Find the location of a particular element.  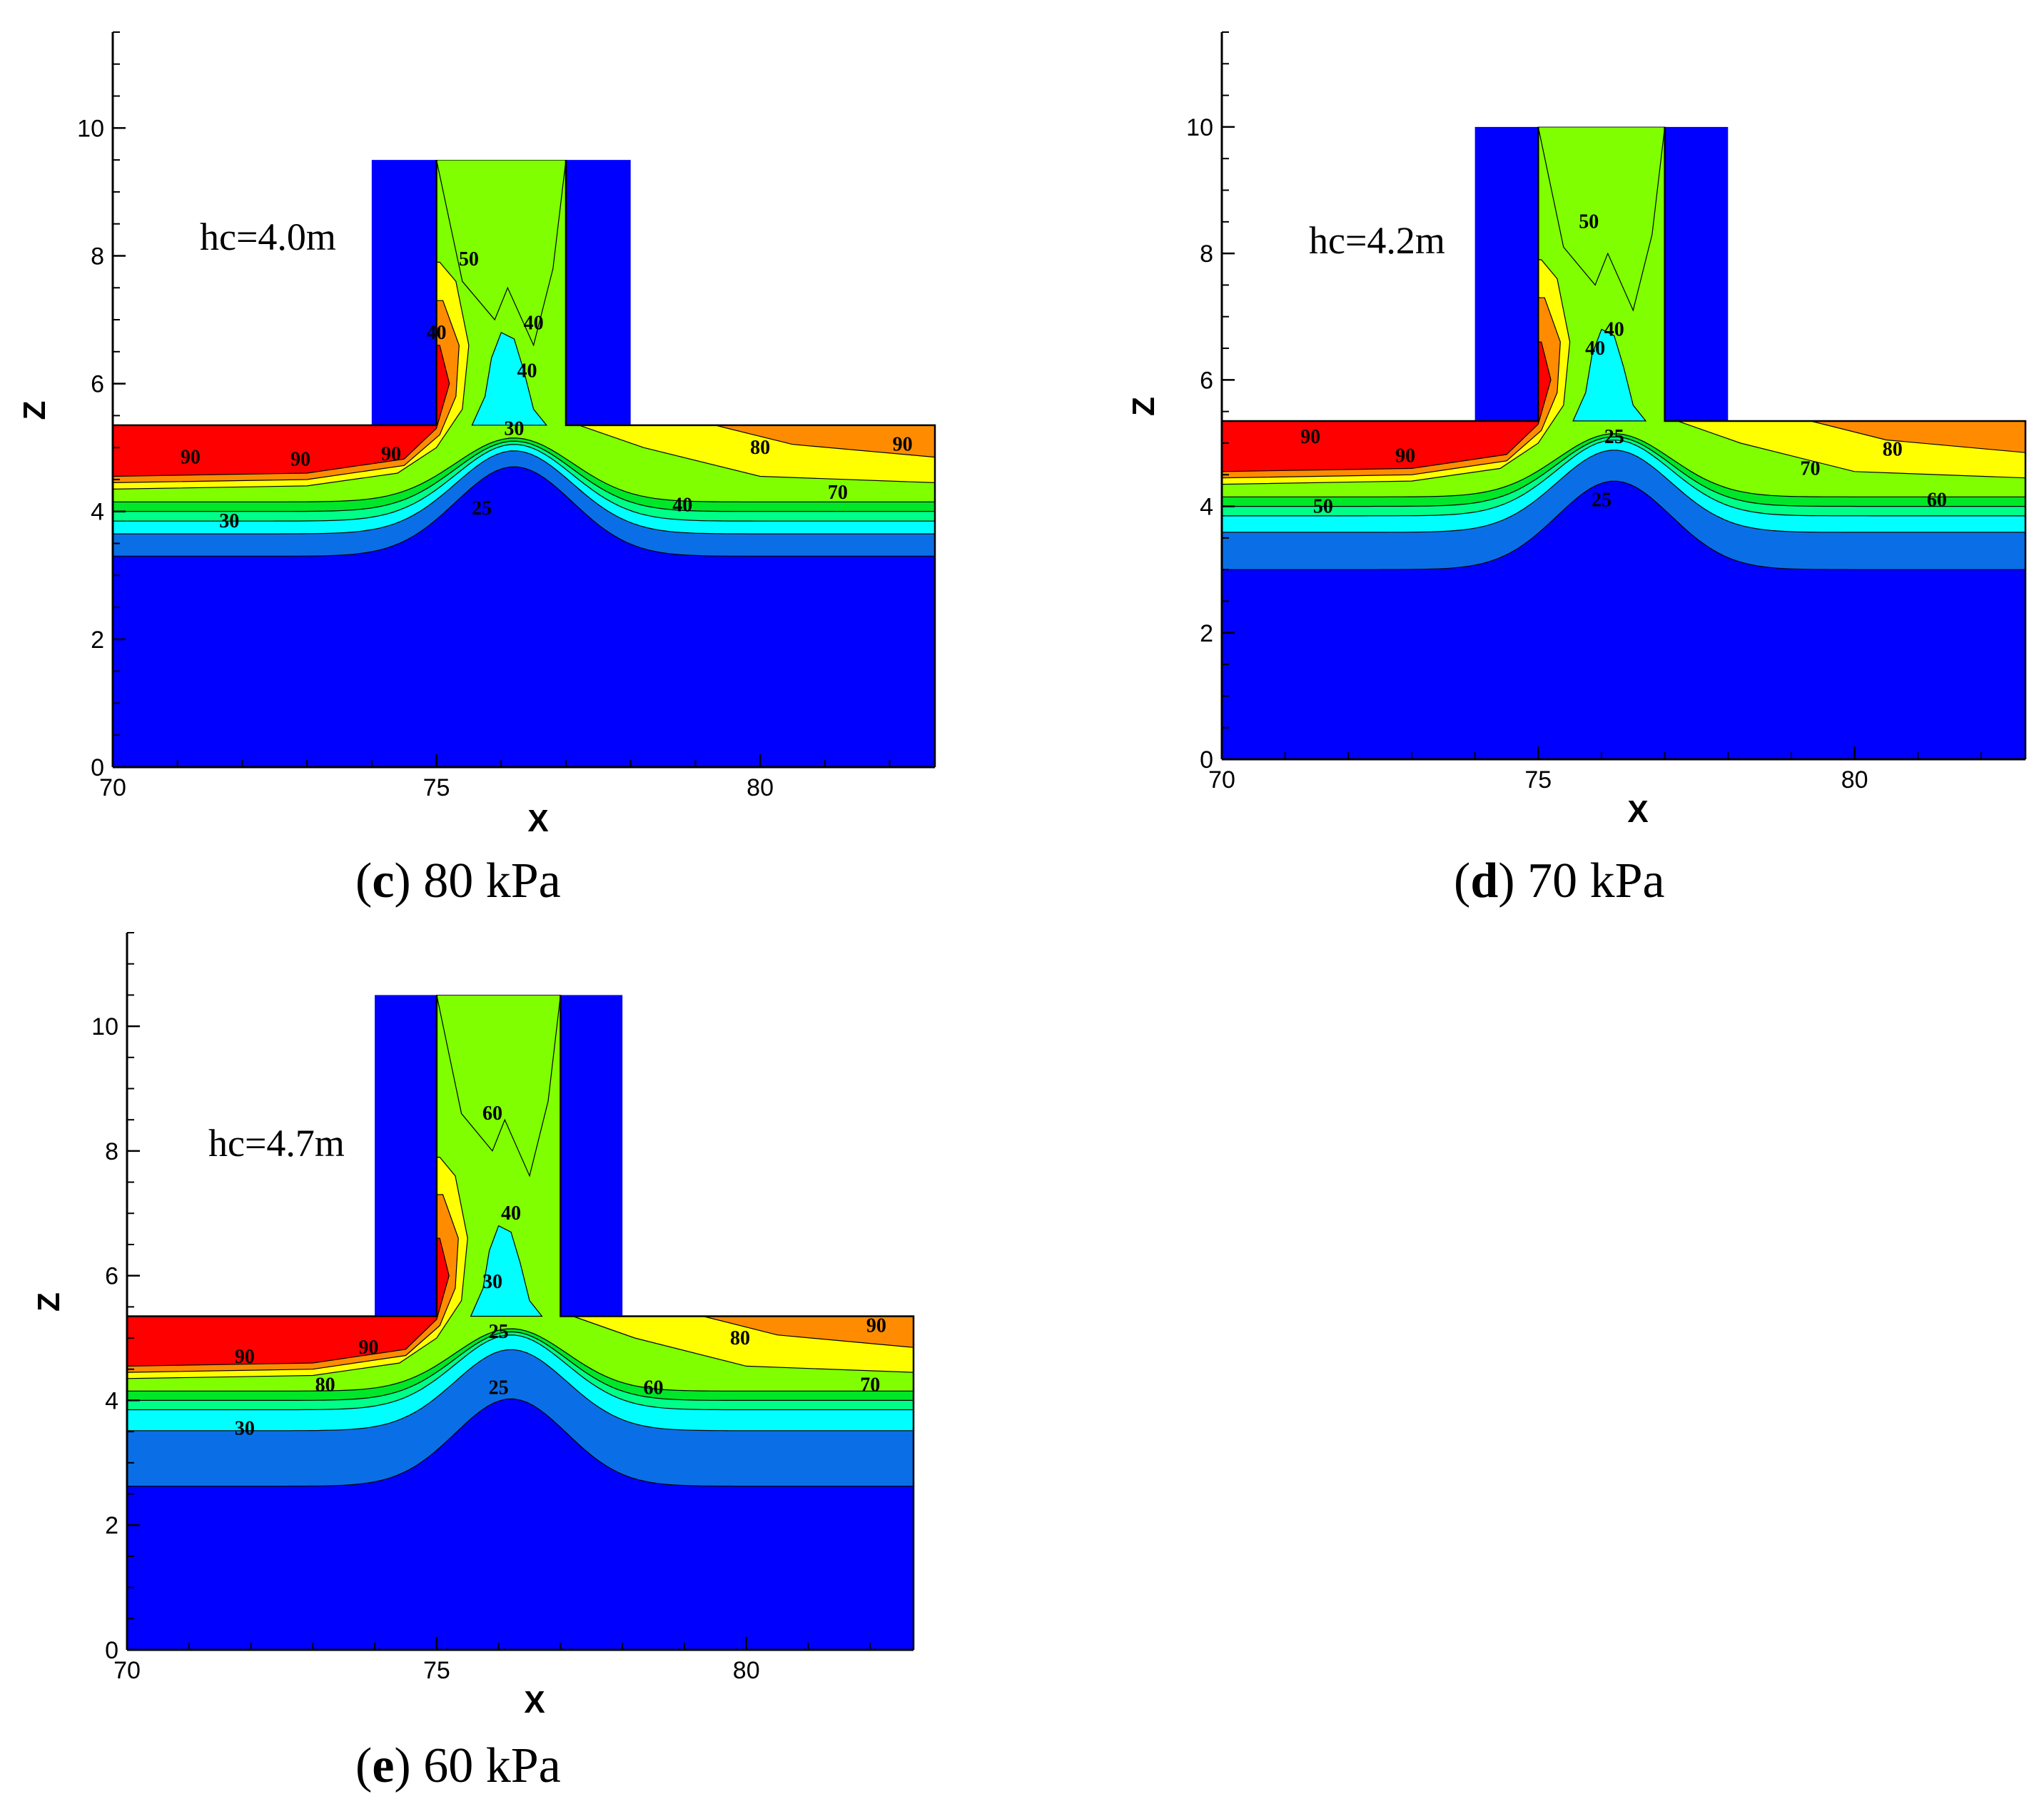

hc-annotation: hc=4.0m is located at coordinates (268, 237).